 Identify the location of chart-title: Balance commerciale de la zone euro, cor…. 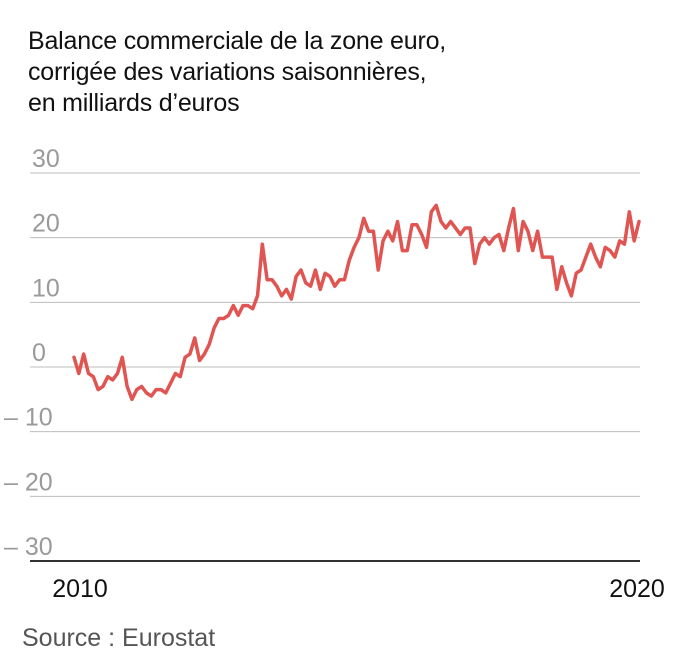
(348, 72).